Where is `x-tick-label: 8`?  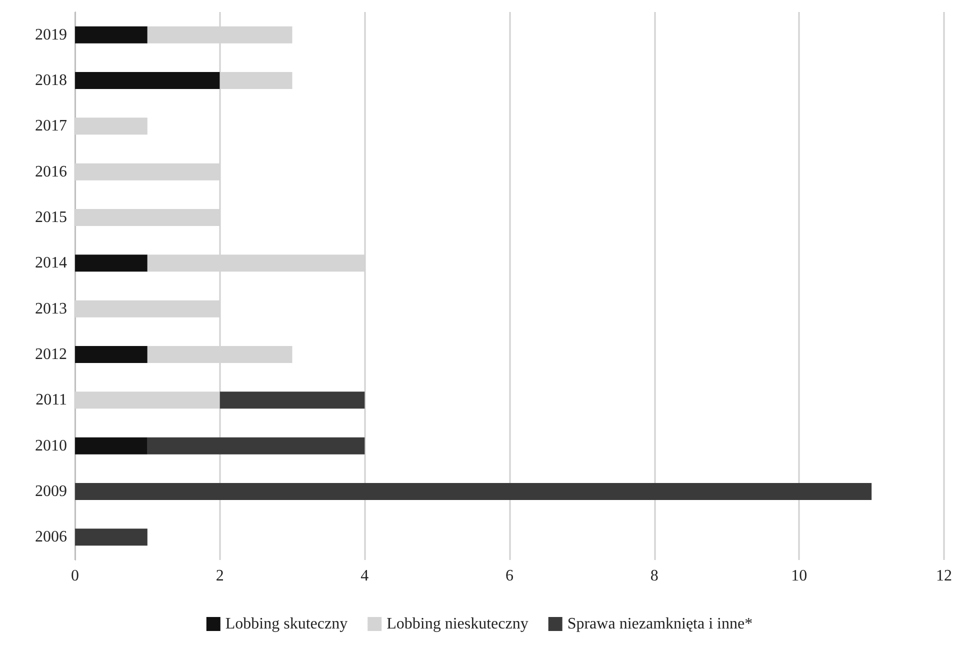
x-tick-label: 8 is located at coordinates (654, 576).